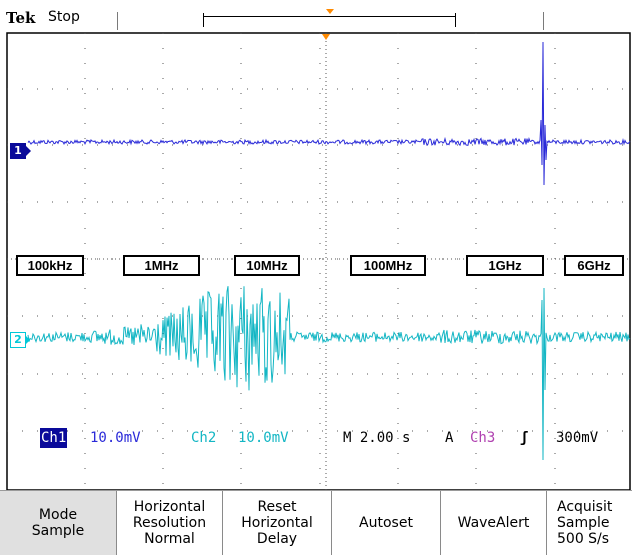  I want to click on record-view-bracket, so click(329, 20).